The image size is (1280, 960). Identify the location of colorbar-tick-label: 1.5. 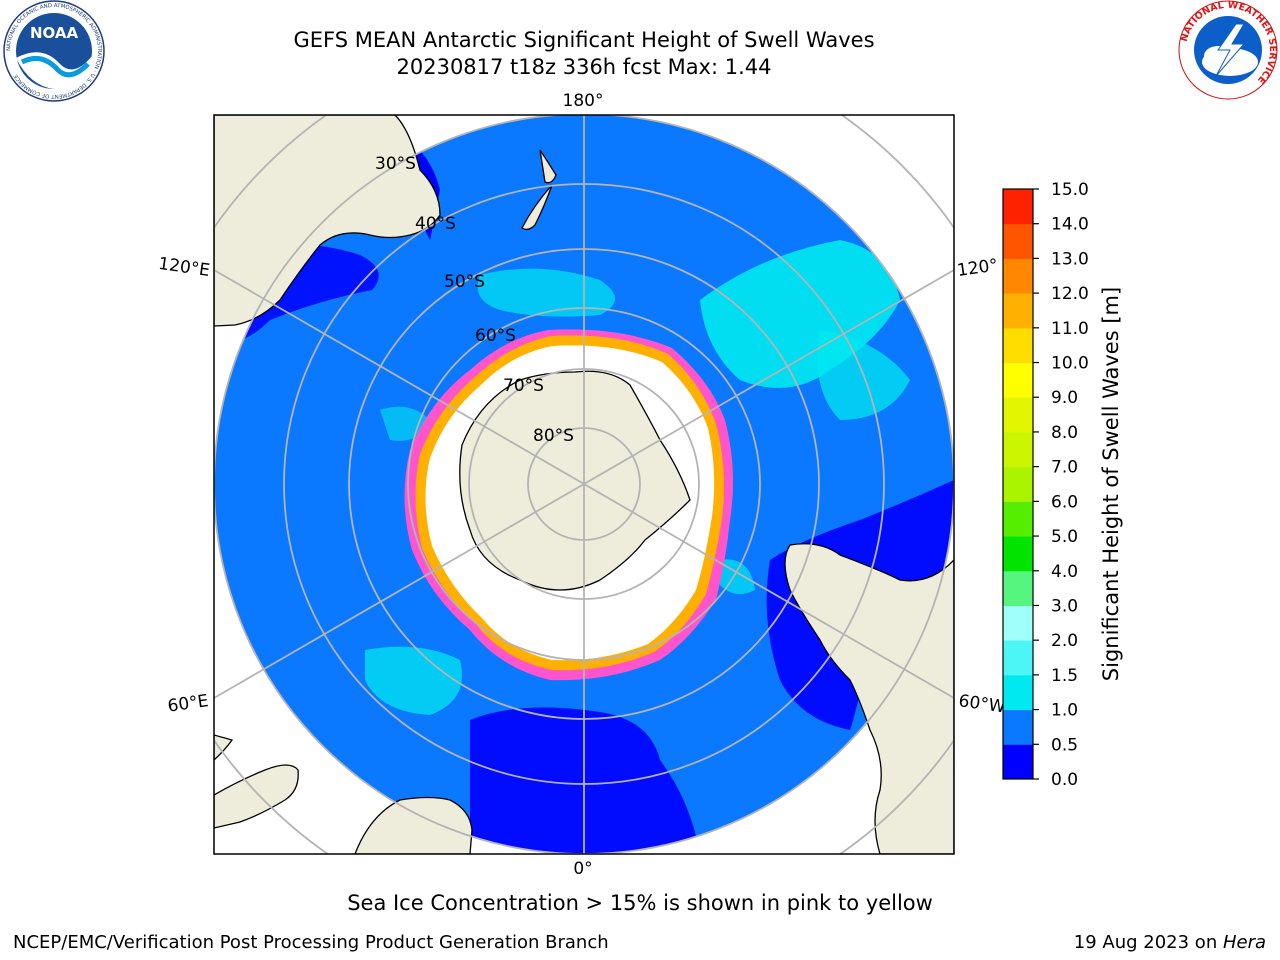
(1064, 676).